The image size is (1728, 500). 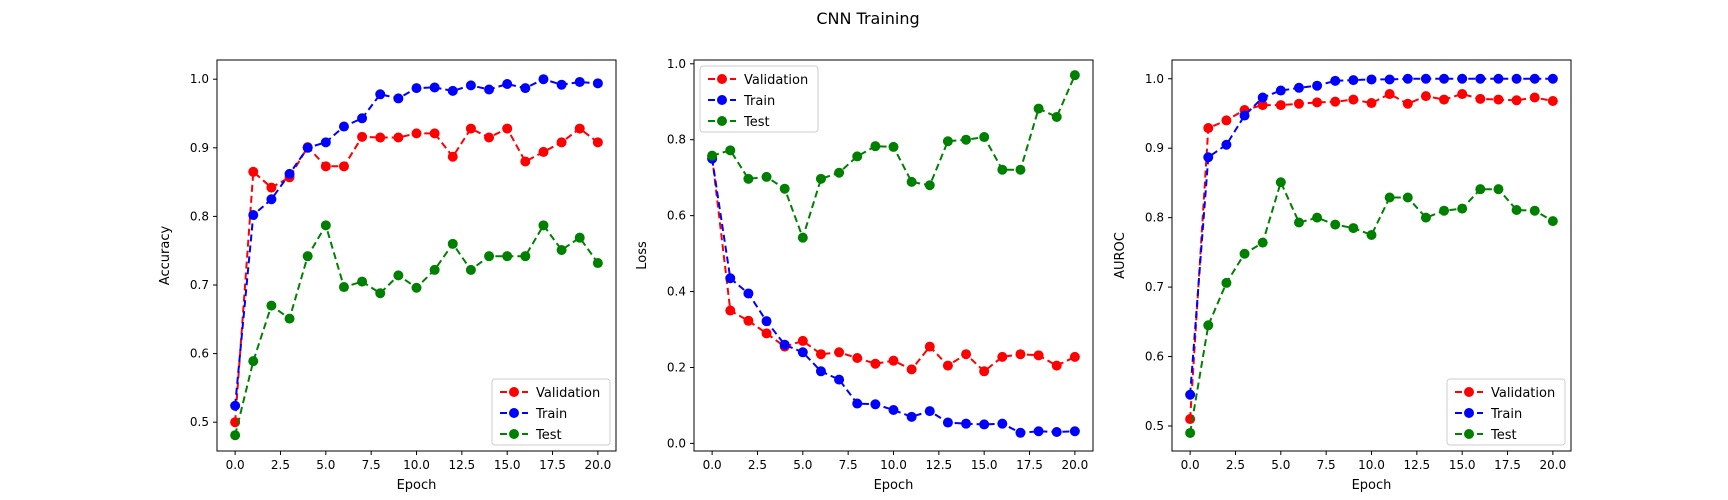 What do you see at coordinates (235, 465) in the screenshot?
I see `accuracy-x-tick-label: 0.0` at bounding box center [235, 465].